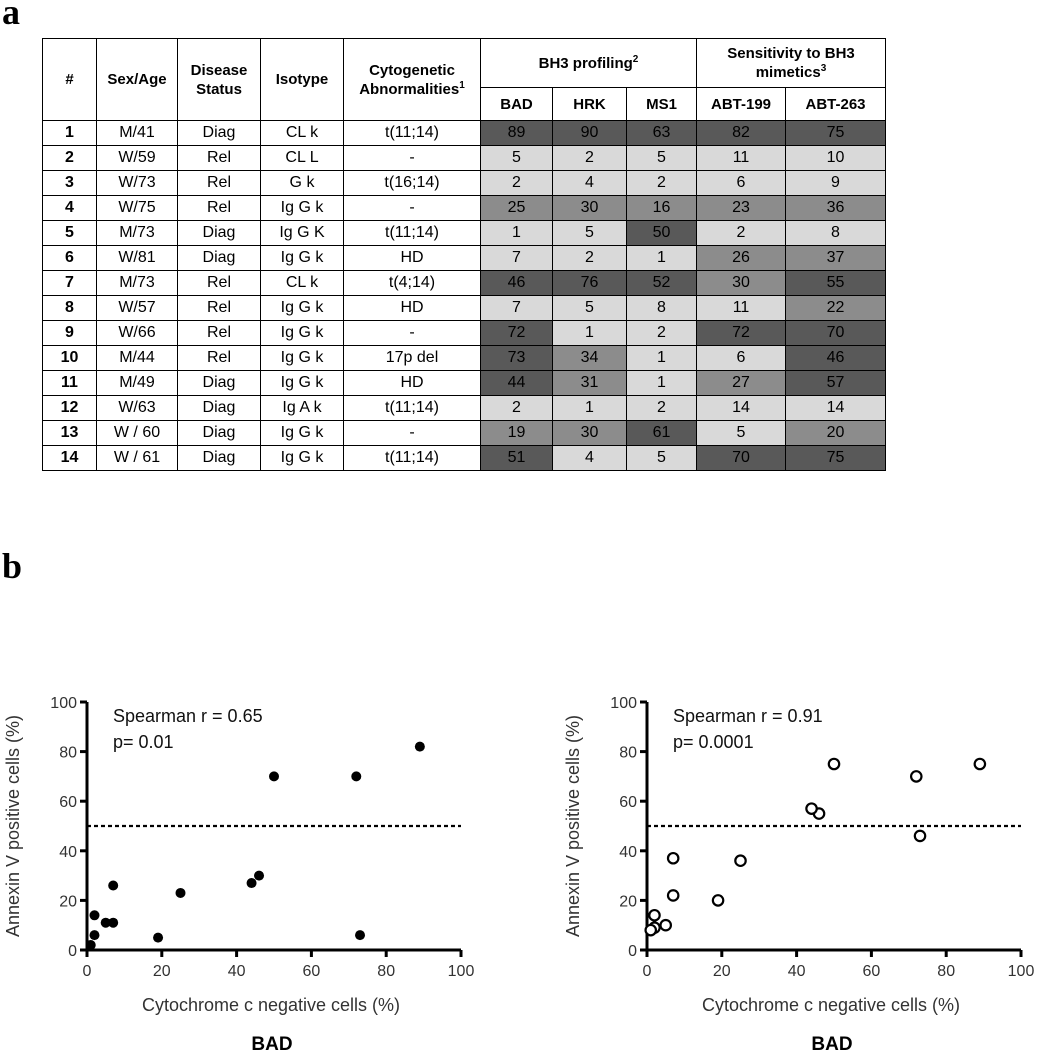  What do you see at coordinates (516, 308) in the screenshot?
I see `cell-bad: 7` at bounding box center [516, 308].